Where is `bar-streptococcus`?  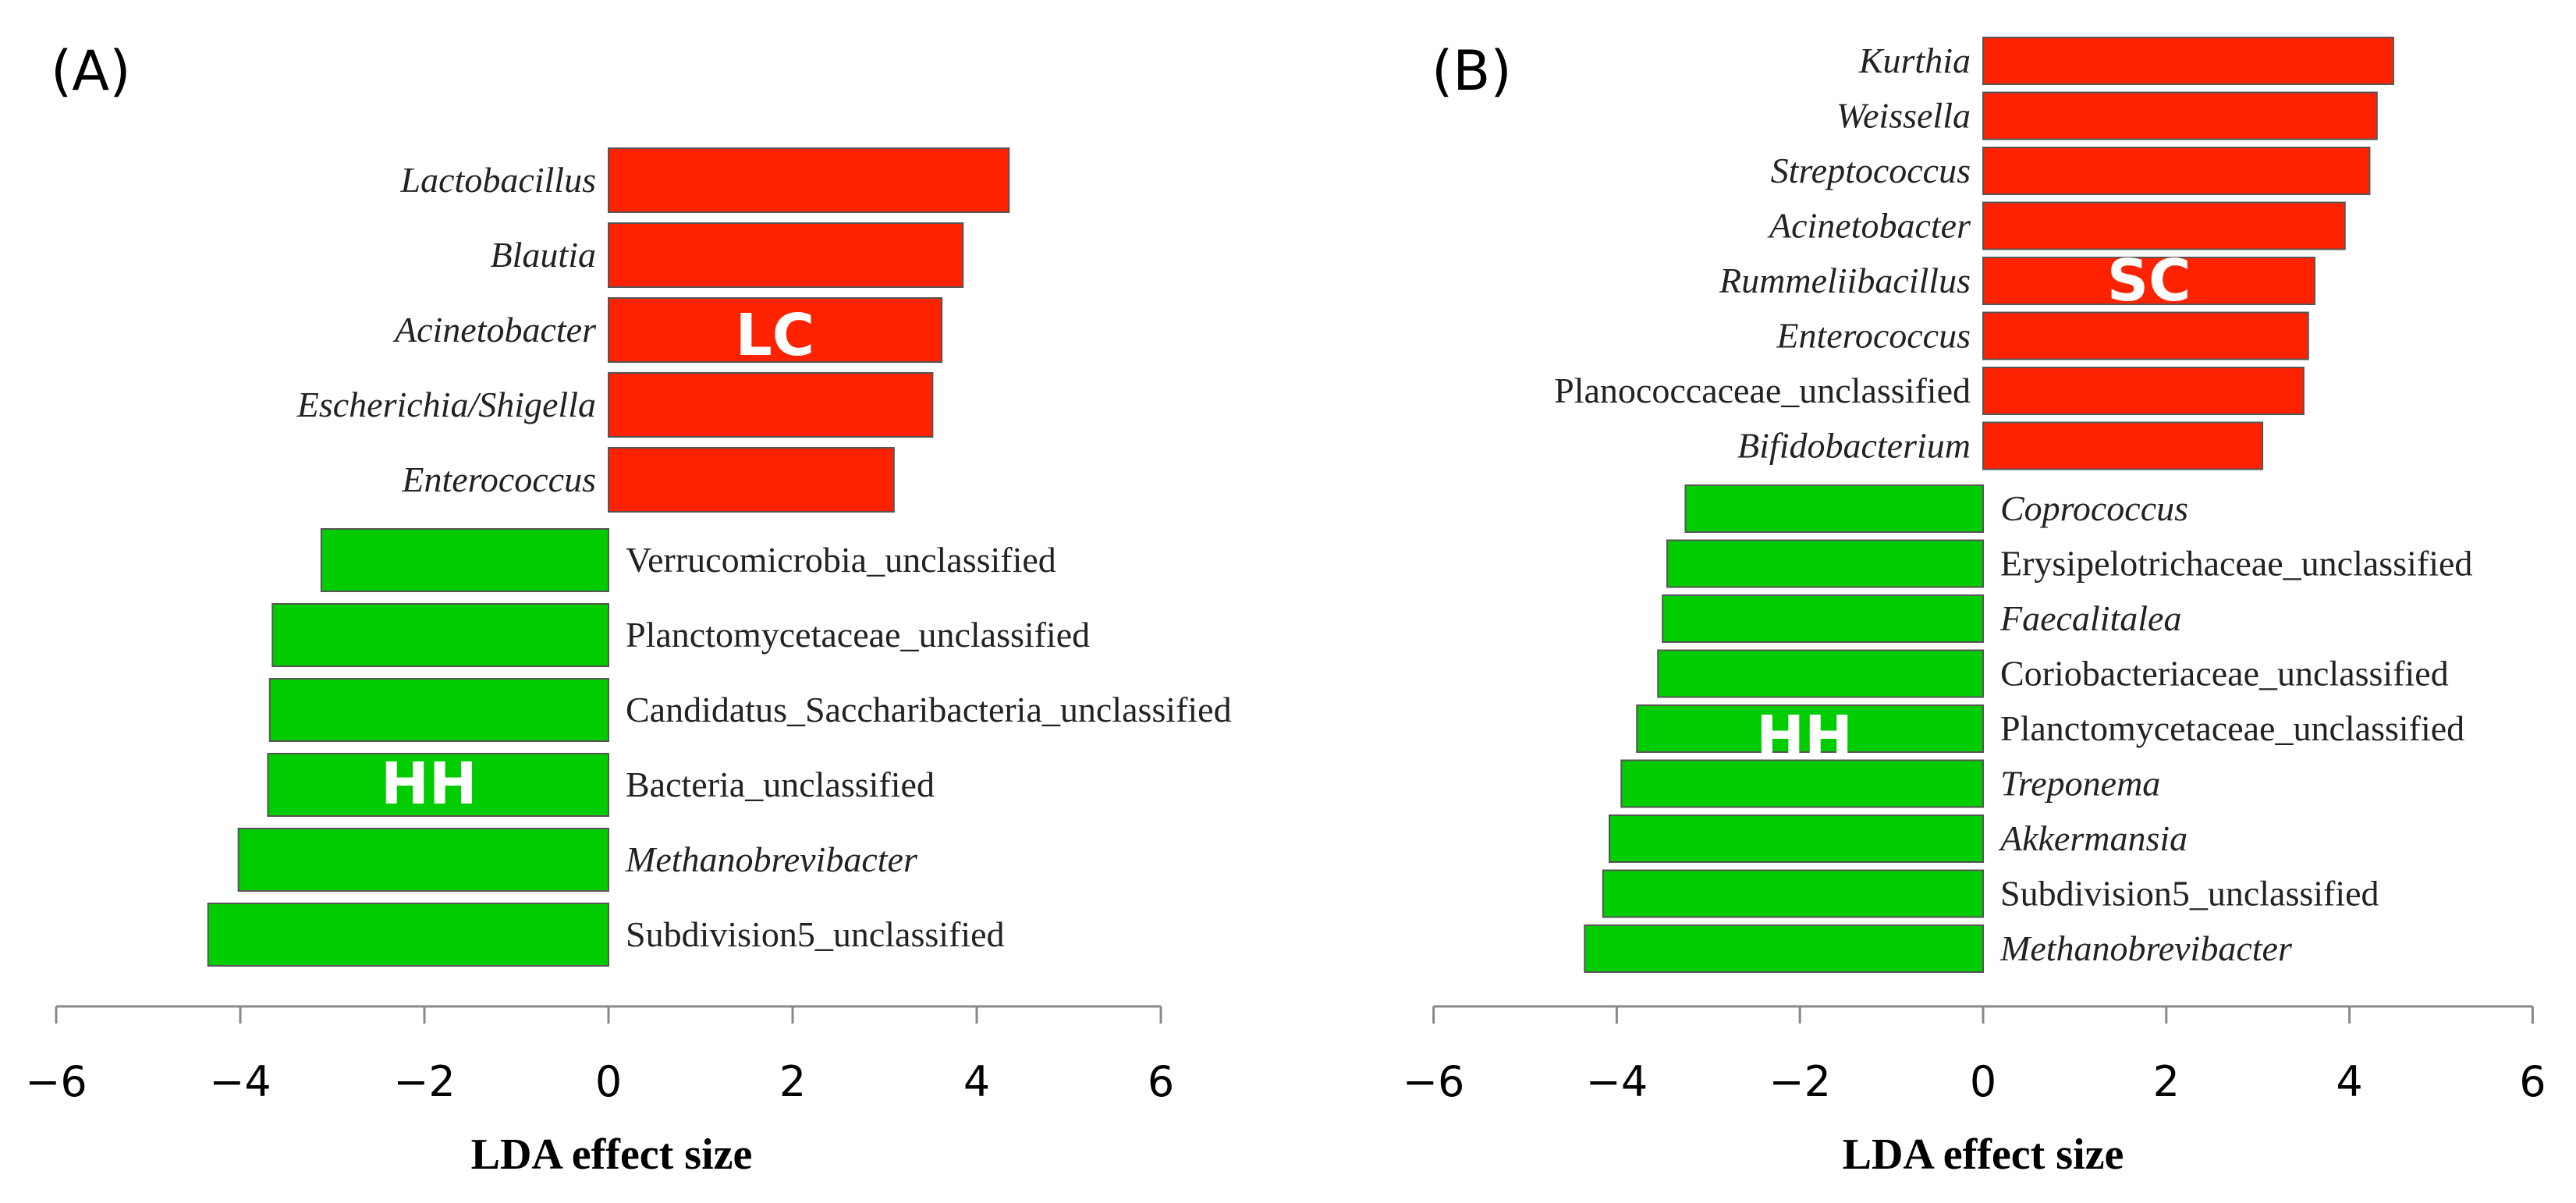
bar-streptococcus is located at coordinates (2176, 171).